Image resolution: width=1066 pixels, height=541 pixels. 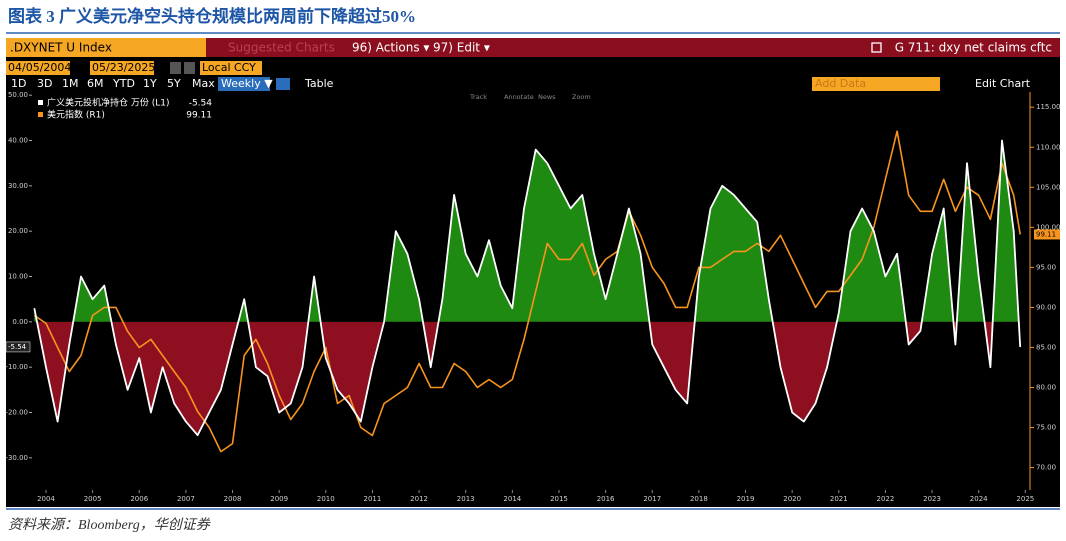 What do you see at coordinates (279, 499) in the screenshot?
I see `x-tick-label: 2009` at bounding box center [279, 499].